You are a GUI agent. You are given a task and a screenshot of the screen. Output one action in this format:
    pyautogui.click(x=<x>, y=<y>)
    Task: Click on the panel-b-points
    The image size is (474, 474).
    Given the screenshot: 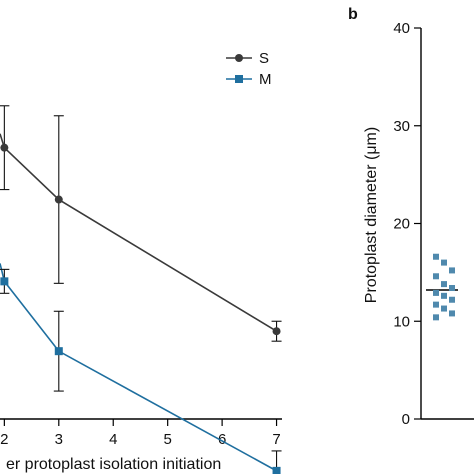 What is the action you would take?
    pyautogui.click(x=442, y=287)
    